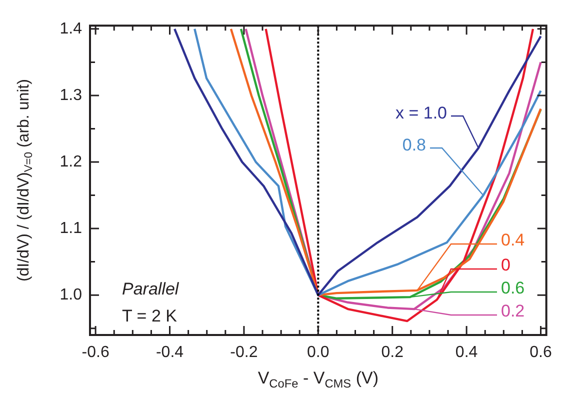 The height and width of the screenshot is (405, 568). What do you see at coordinates (96, 353) in the screenshot?
I see `x-tick-label: -0.6` at bounding box center [96, 353].